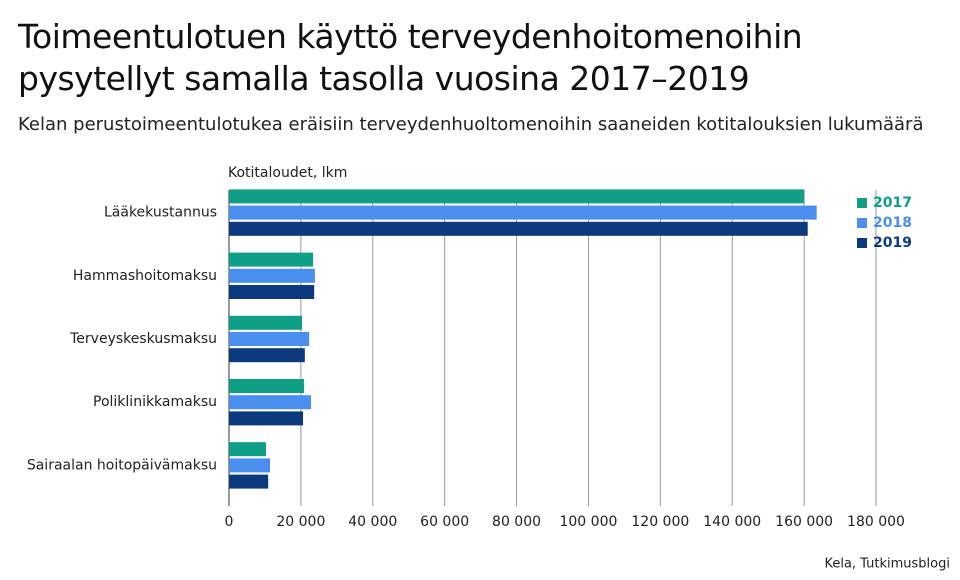 This screenshot has width=960, height=580. Describe the element at coordinates (122, 465) in the screenshot. I see `y-tick-label: Sairaalan hoitopäivämaksu` at that location.